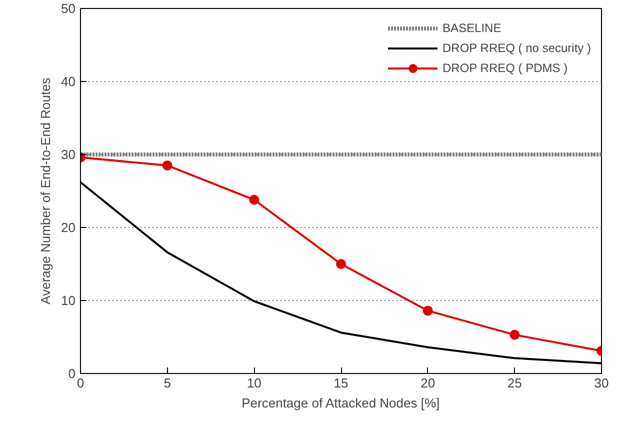 The height and width of the screenshot is (428, 621). What do you see at coordinates (167, 383) in the screenshot?
I see `x-tick-label: 5` at bounding box center [167, 383].